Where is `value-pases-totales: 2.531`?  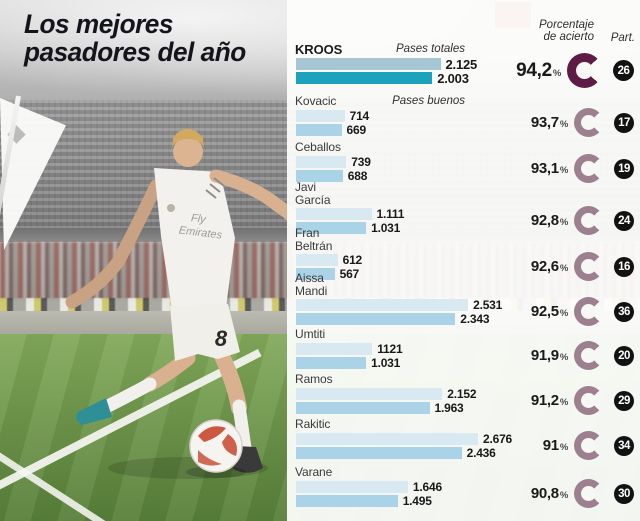
value-pases-totales: 2.531 is located at coordinates (488, 305).